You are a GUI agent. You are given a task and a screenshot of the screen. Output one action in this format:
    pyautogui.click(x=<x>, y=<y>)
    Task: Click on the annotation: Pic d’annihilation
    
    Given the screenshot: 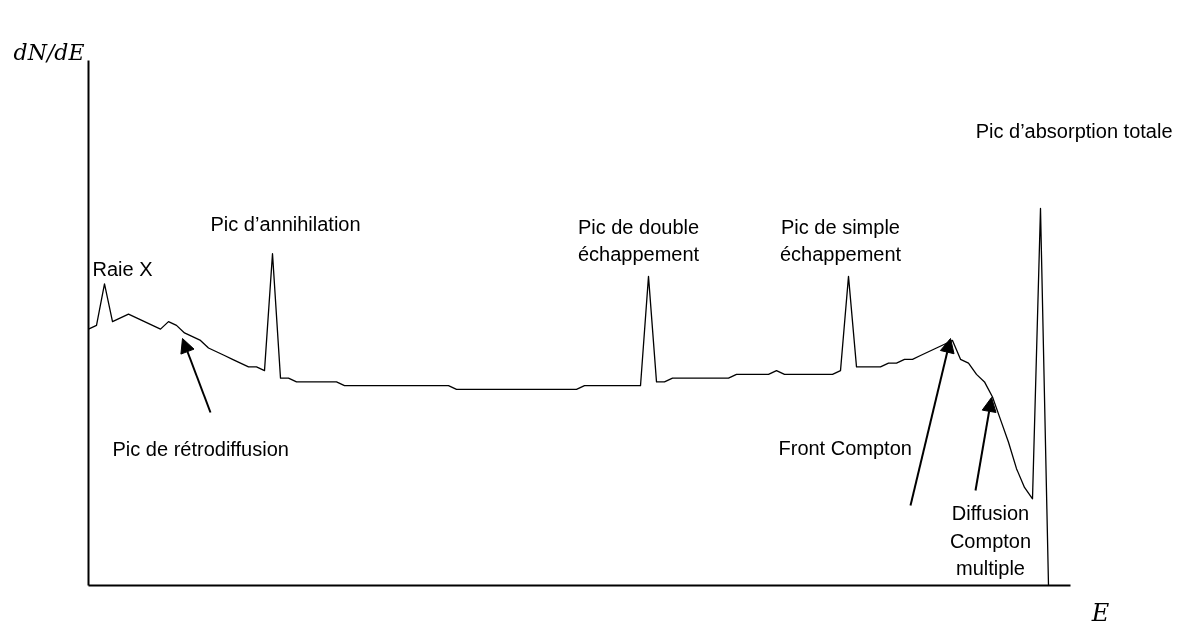 What is the action you would take?
    pyautogui.click(x=285, y=223)
    